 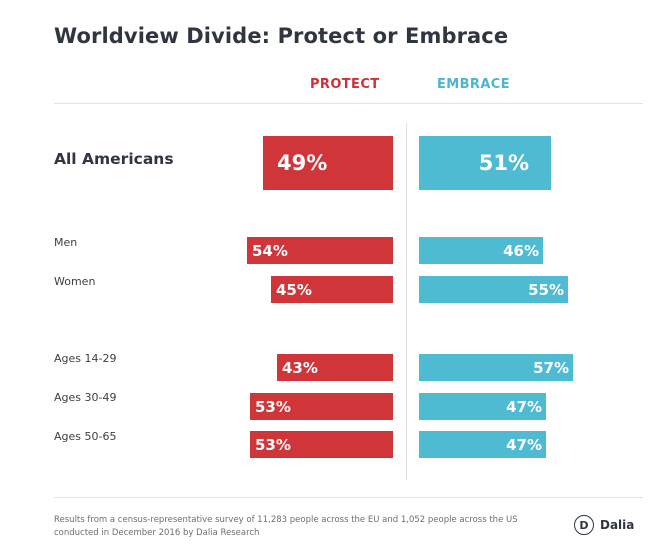 I want to click on dalia-logo-icon: D, so click(x=584, y=525).